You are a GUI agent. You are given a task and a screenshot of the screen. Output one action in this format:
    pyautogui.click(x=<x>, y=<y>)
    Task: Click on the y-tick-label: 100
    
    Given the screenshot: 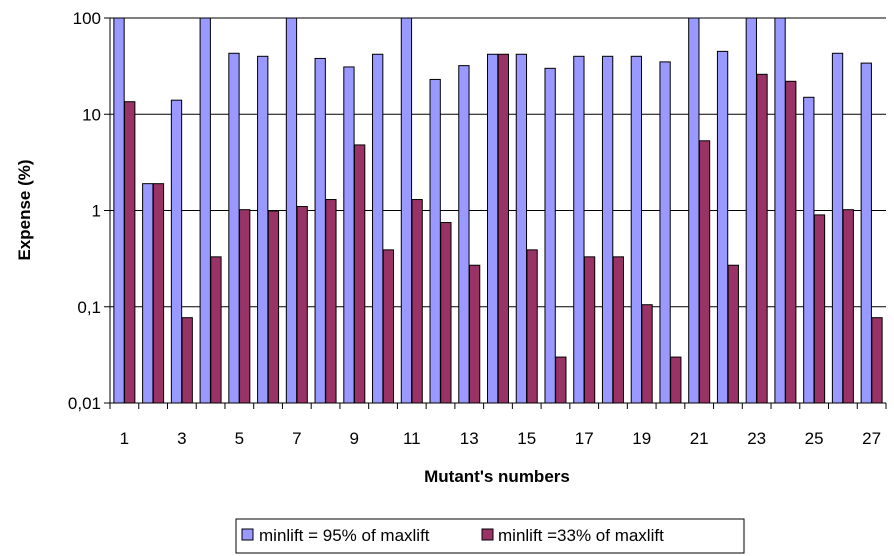 What is the action you would take?
    pyautogui.click(x=87, y=18)
    